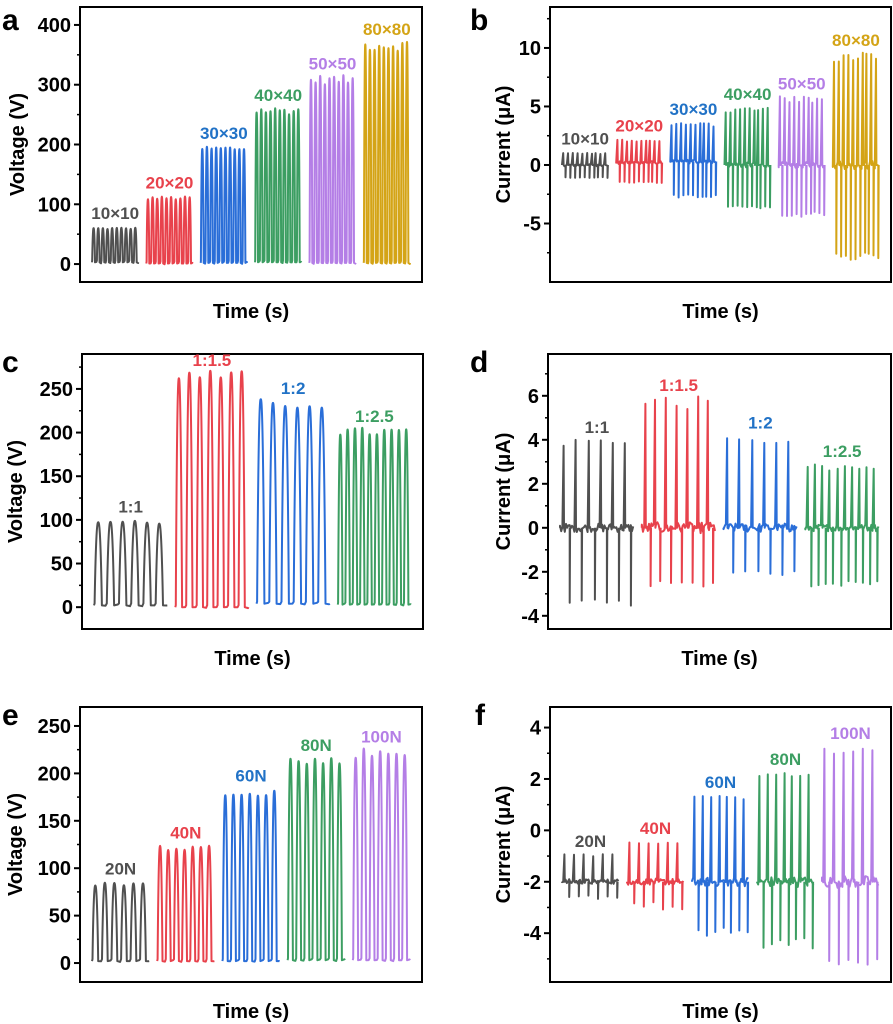  Describe the element at coordinates (720, 855) in the screenshot. I see `series-60N: 60N` at that location.